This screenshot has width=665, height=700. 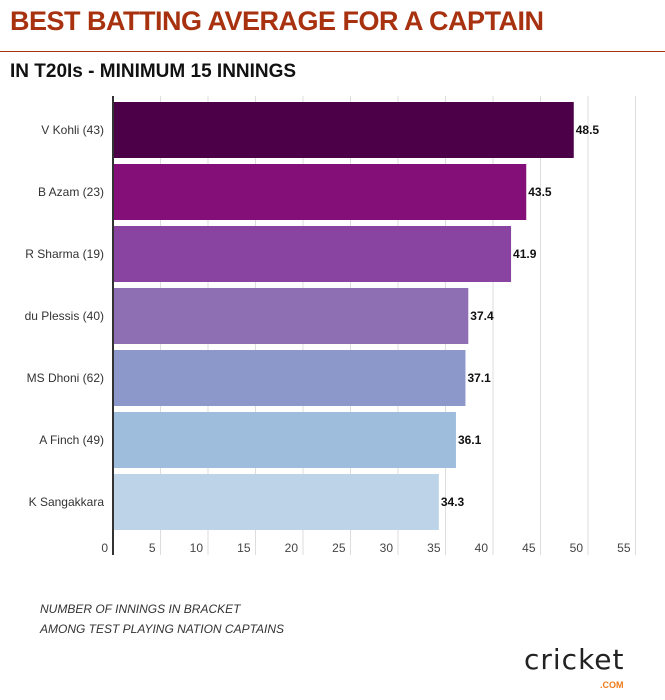 What do you see at coordinates (529, 548) in the screenshot?
I see `x-tick-label: 45` at bounding box center [529, 548].